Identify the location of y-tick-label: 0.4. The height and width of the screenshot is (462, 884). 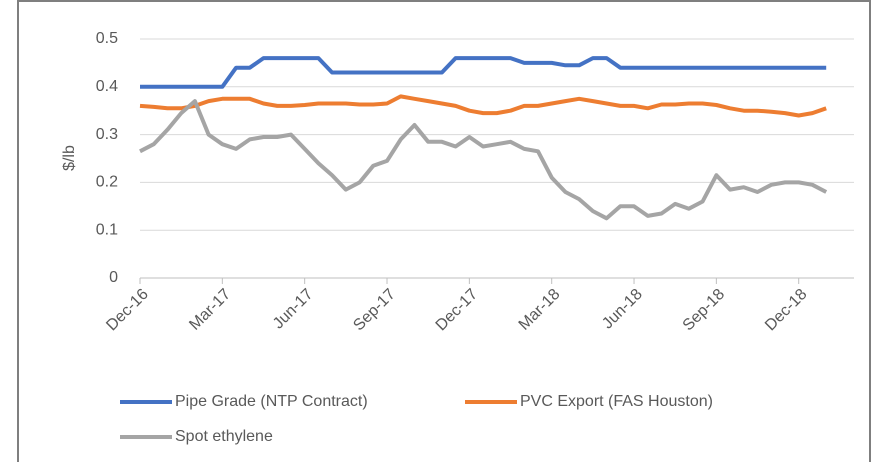
(107, 86).